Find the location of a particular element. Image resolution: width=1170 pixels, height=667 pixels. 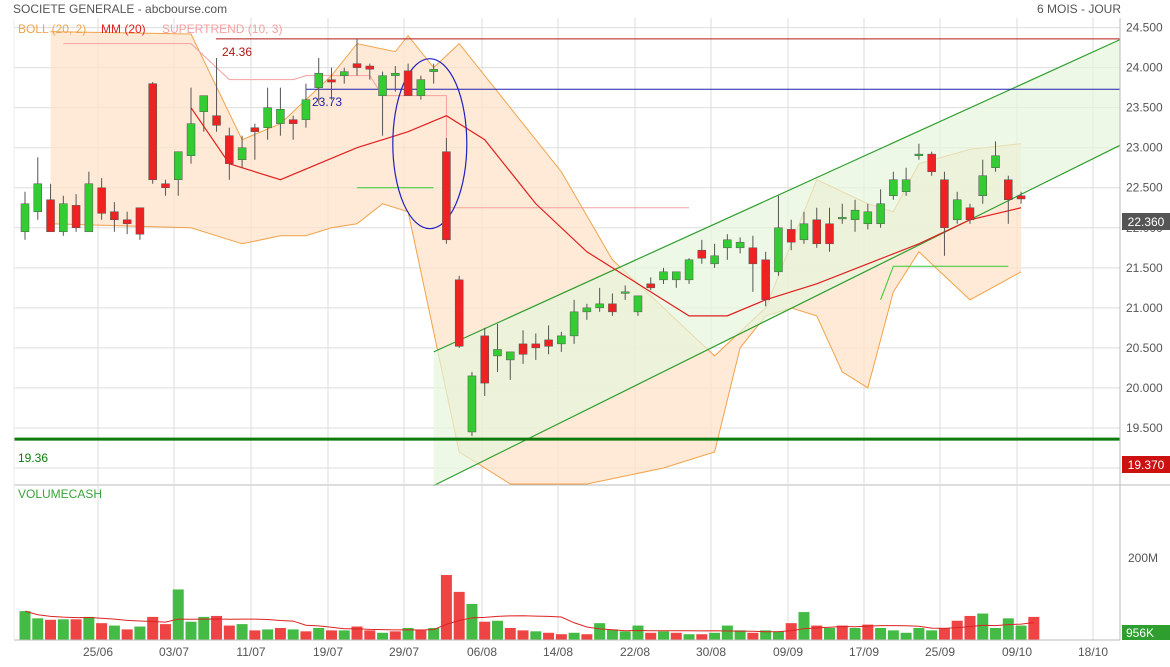

last-price-badge is located at coordinates (1146, 221).